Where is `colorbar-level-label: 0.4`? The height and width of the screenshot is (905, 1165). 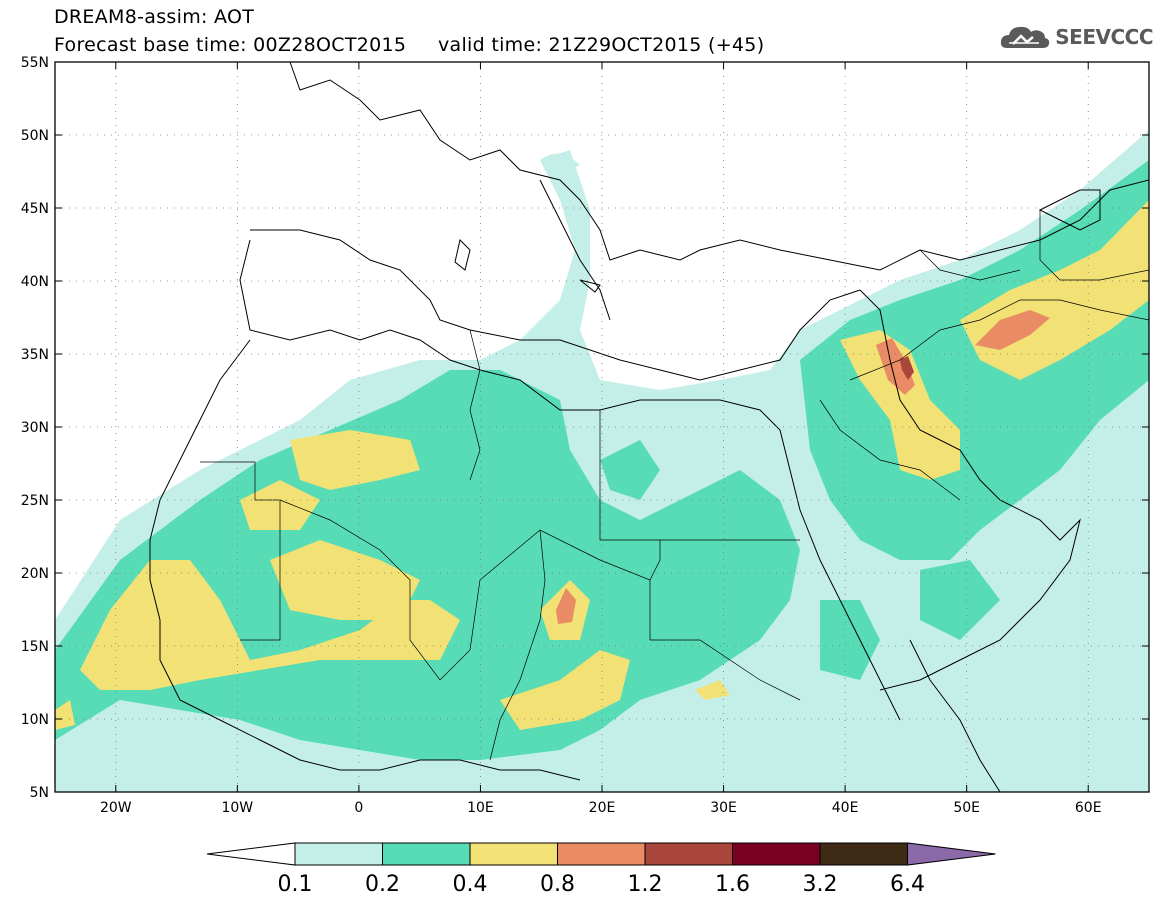 colorbar-level-label: 0.4 is located at coordinates (470, 884).